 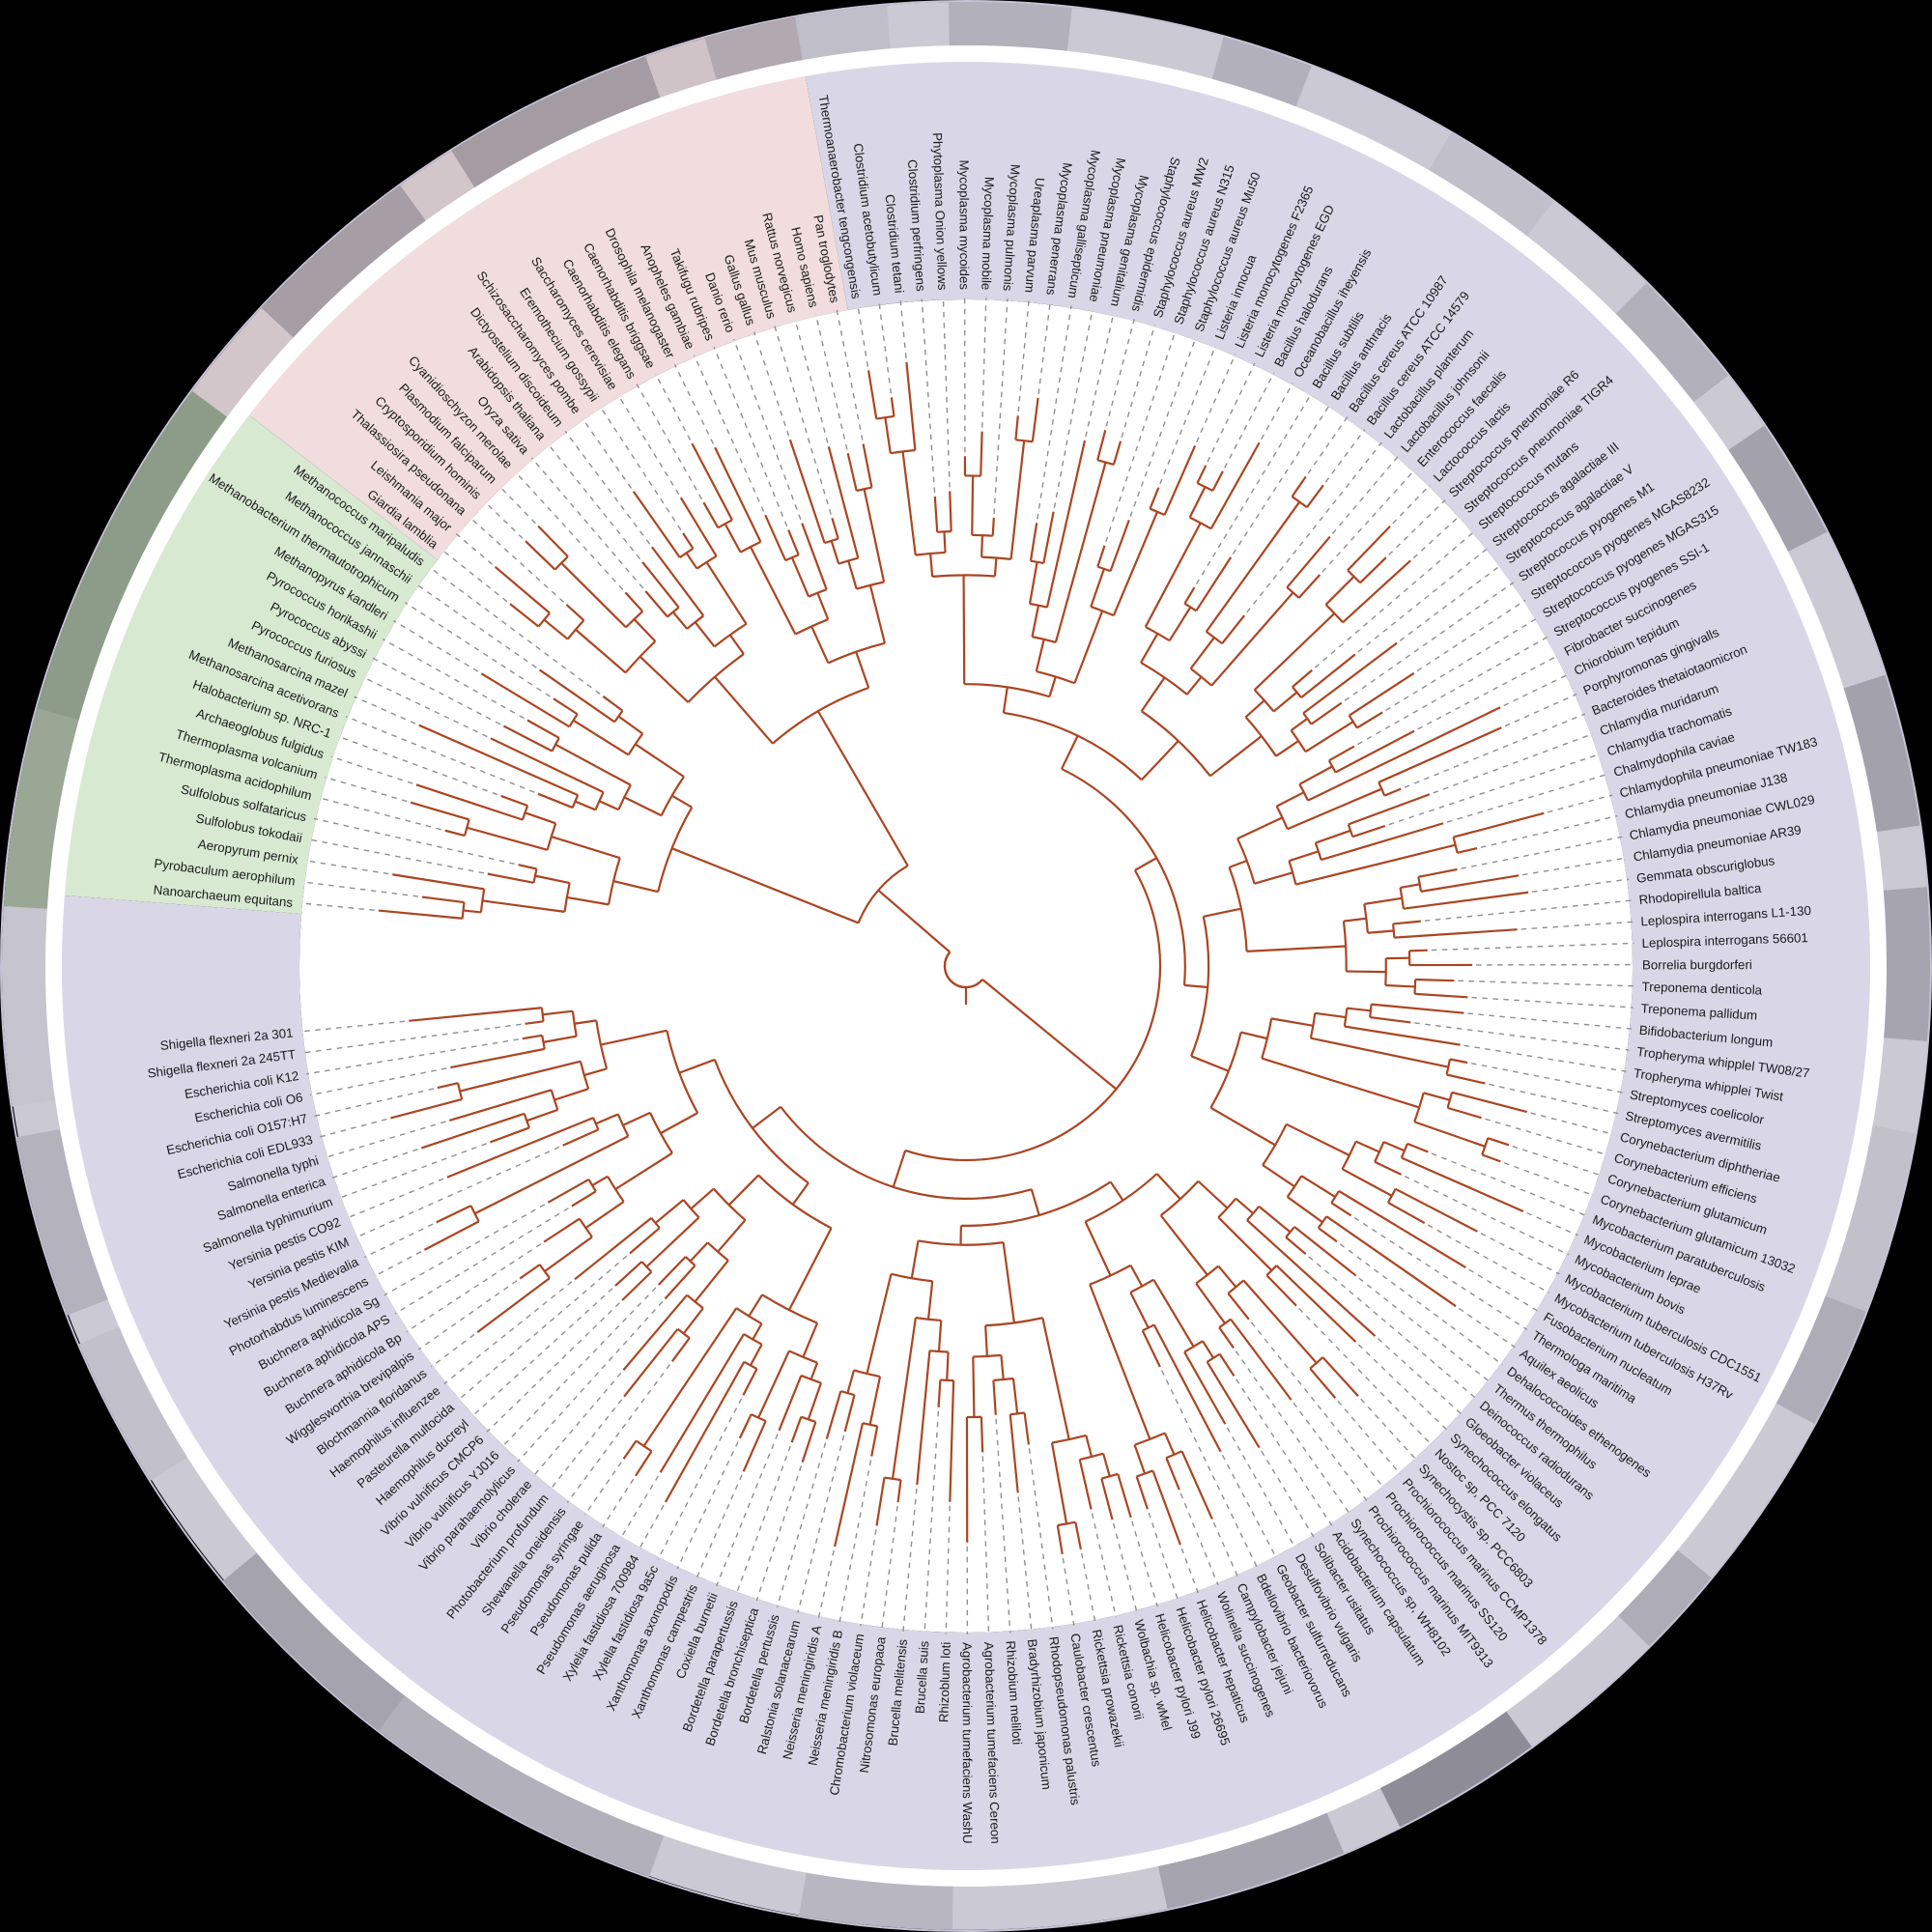 What do you see at coordinates (944, 1681) in the screenshot?
I see `leaf-label: Rhizoblum loti` at bounding box center [944, 1681].